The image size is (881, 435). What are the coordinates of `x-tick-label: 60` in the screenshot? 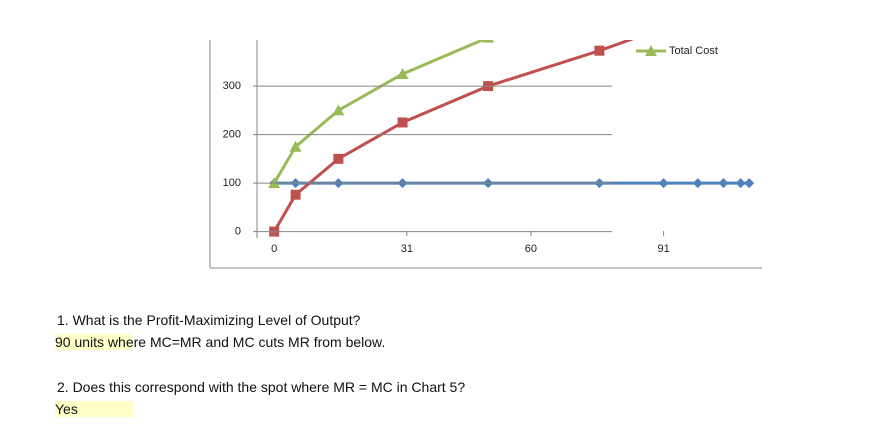 It's located at (531, 249).